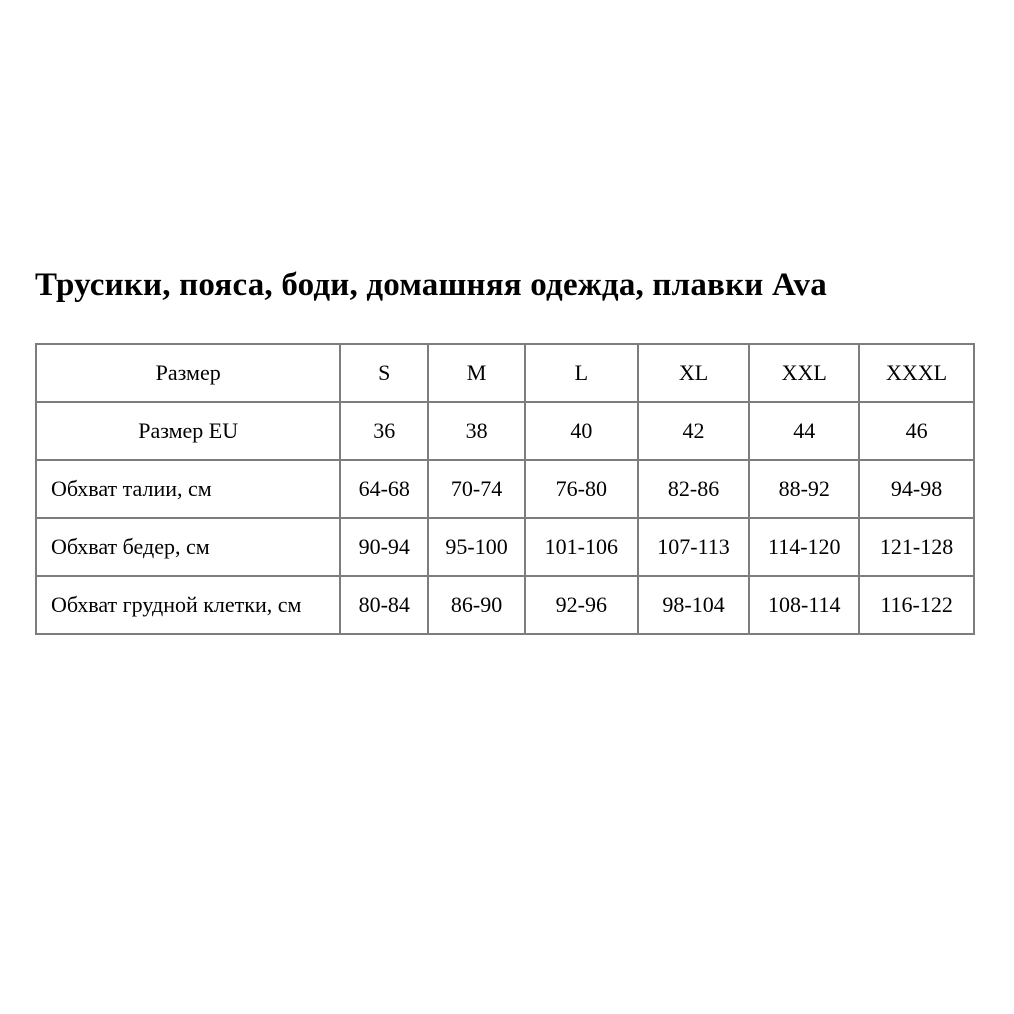  What do you see at coordinates (916, 547) in the screenshot?
I see `table-cell: 121-128` at bounding box center [916, 547].